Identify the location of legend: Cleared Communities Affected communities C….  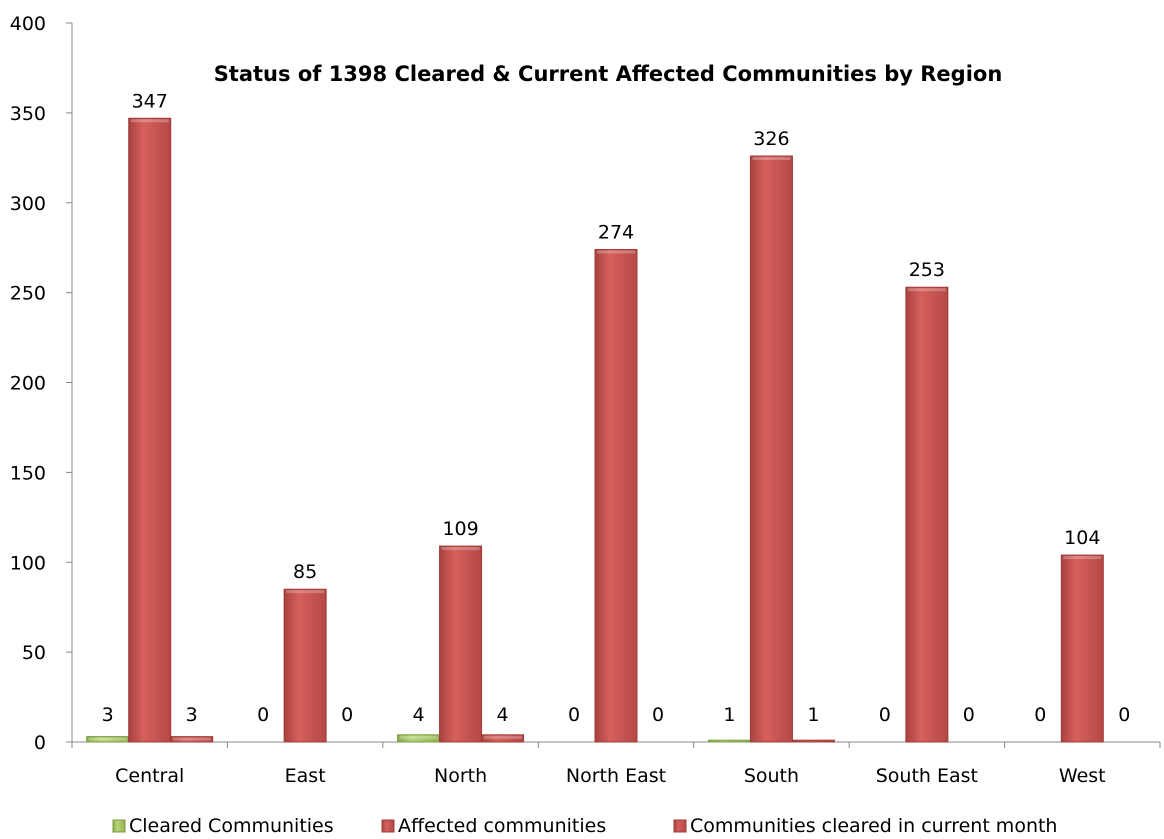
(584, 826).